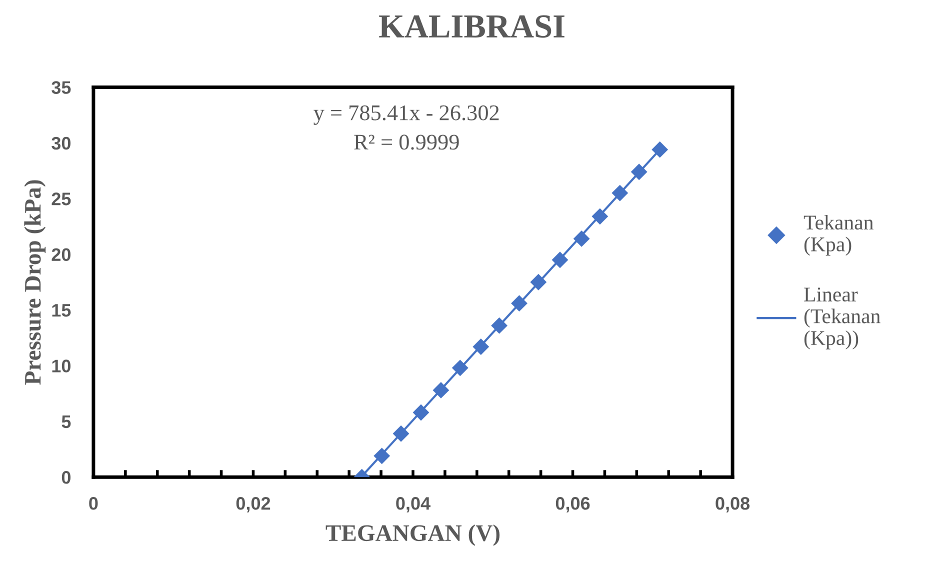  What do you see at coordinates (842, 319) in the screenshot?
I see `legend-label: Linear (Tekanan (Kpa))` at bounding box center [842, 319].